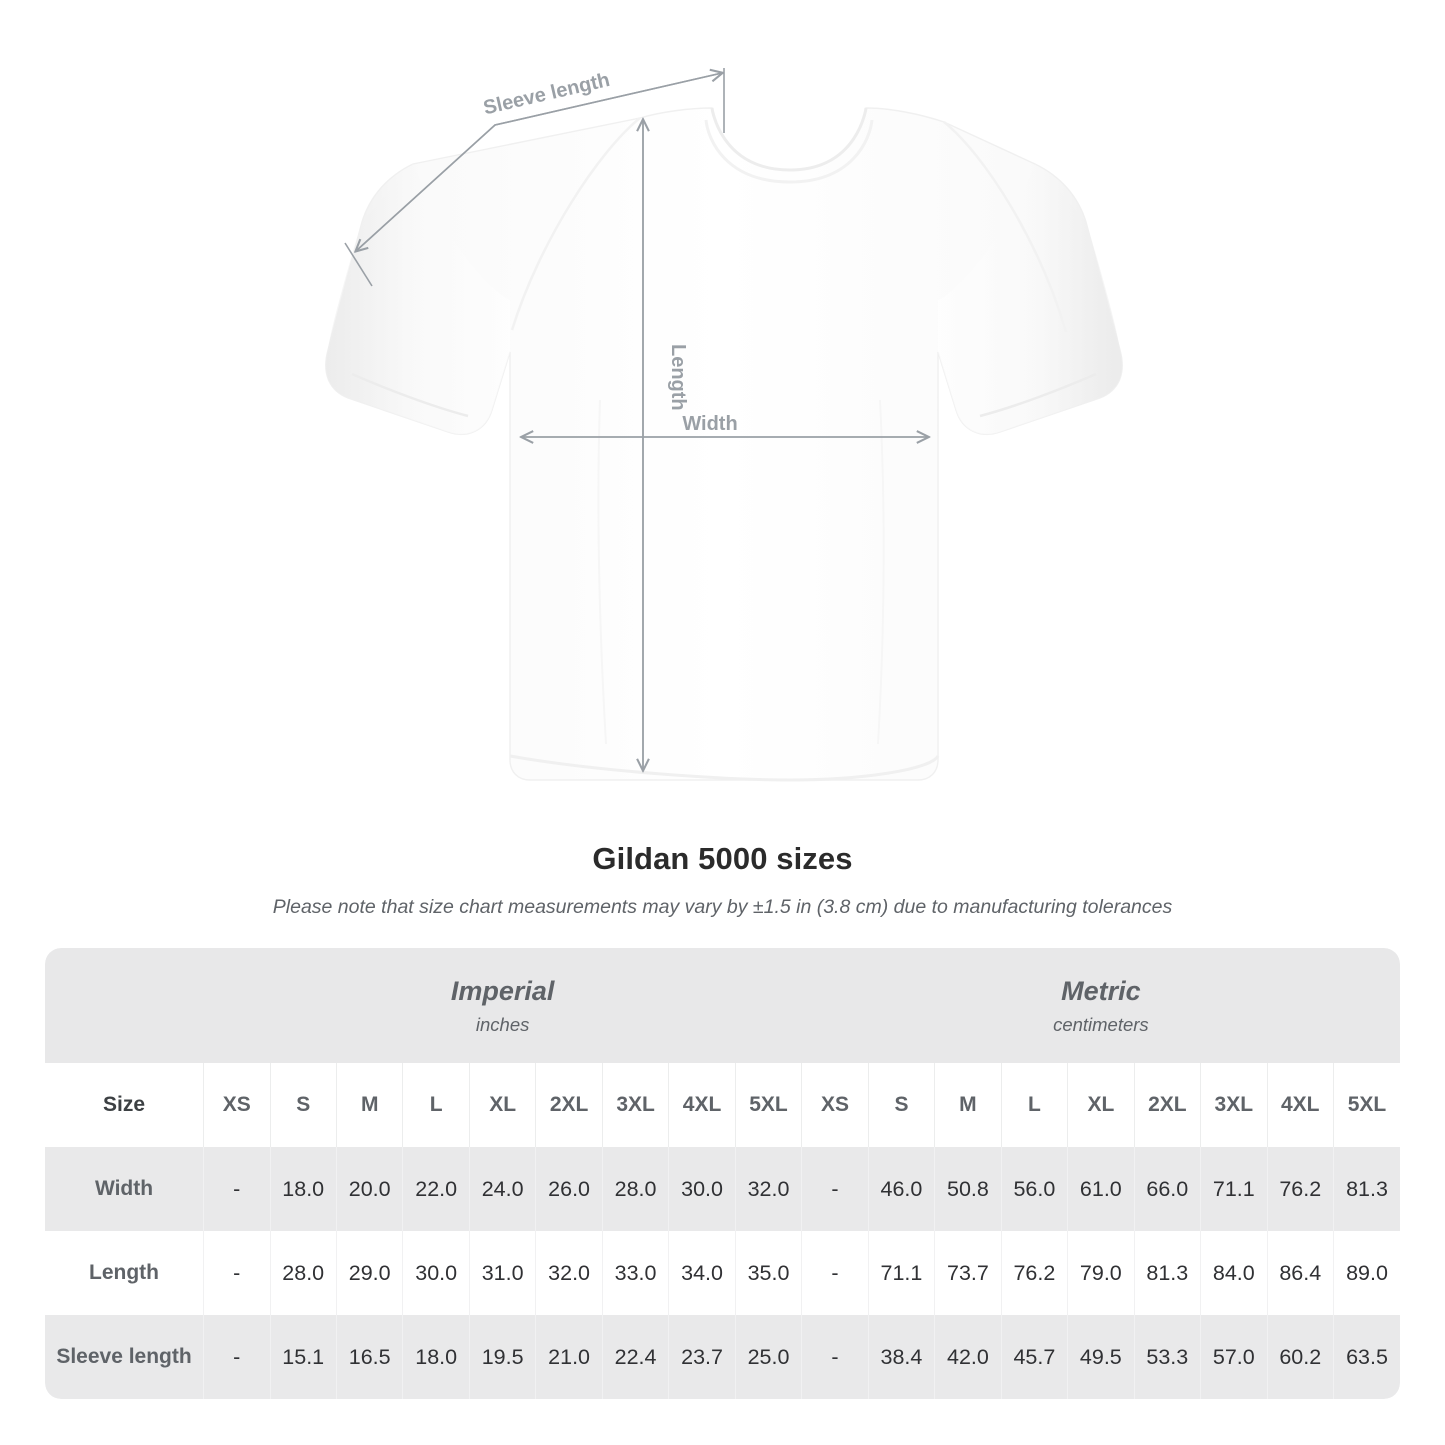 The width and height of the screenshot is (1445, 1445). What do you see at coordinates (901, 1357) in the screenshot?
I see `cell-sleeve-length-metric-s: 38.4` at bounding box center [901, 1357].